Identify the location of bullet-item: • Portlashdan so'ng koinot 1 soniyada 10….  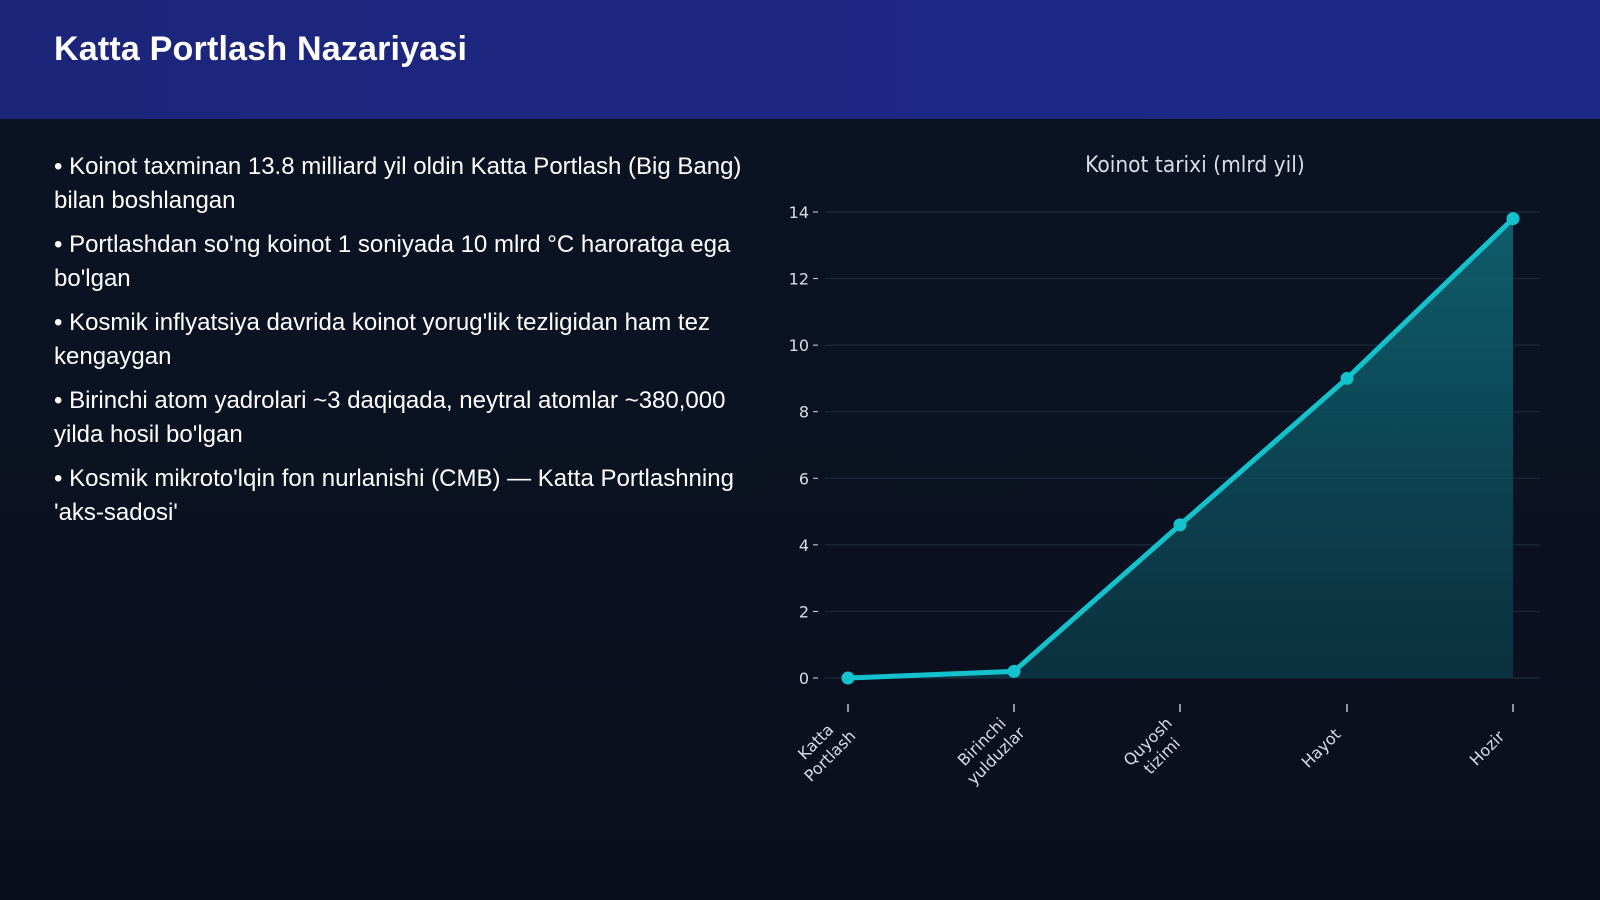
(392, 261).